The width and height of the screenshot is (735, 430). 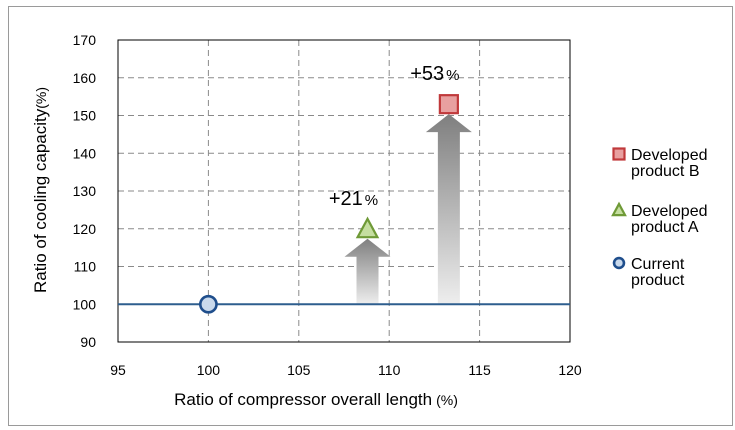 What do you see at coordinates (665, 171) in the screenshot?
I see `legend-label: product B` at bounding box center [665, 171].